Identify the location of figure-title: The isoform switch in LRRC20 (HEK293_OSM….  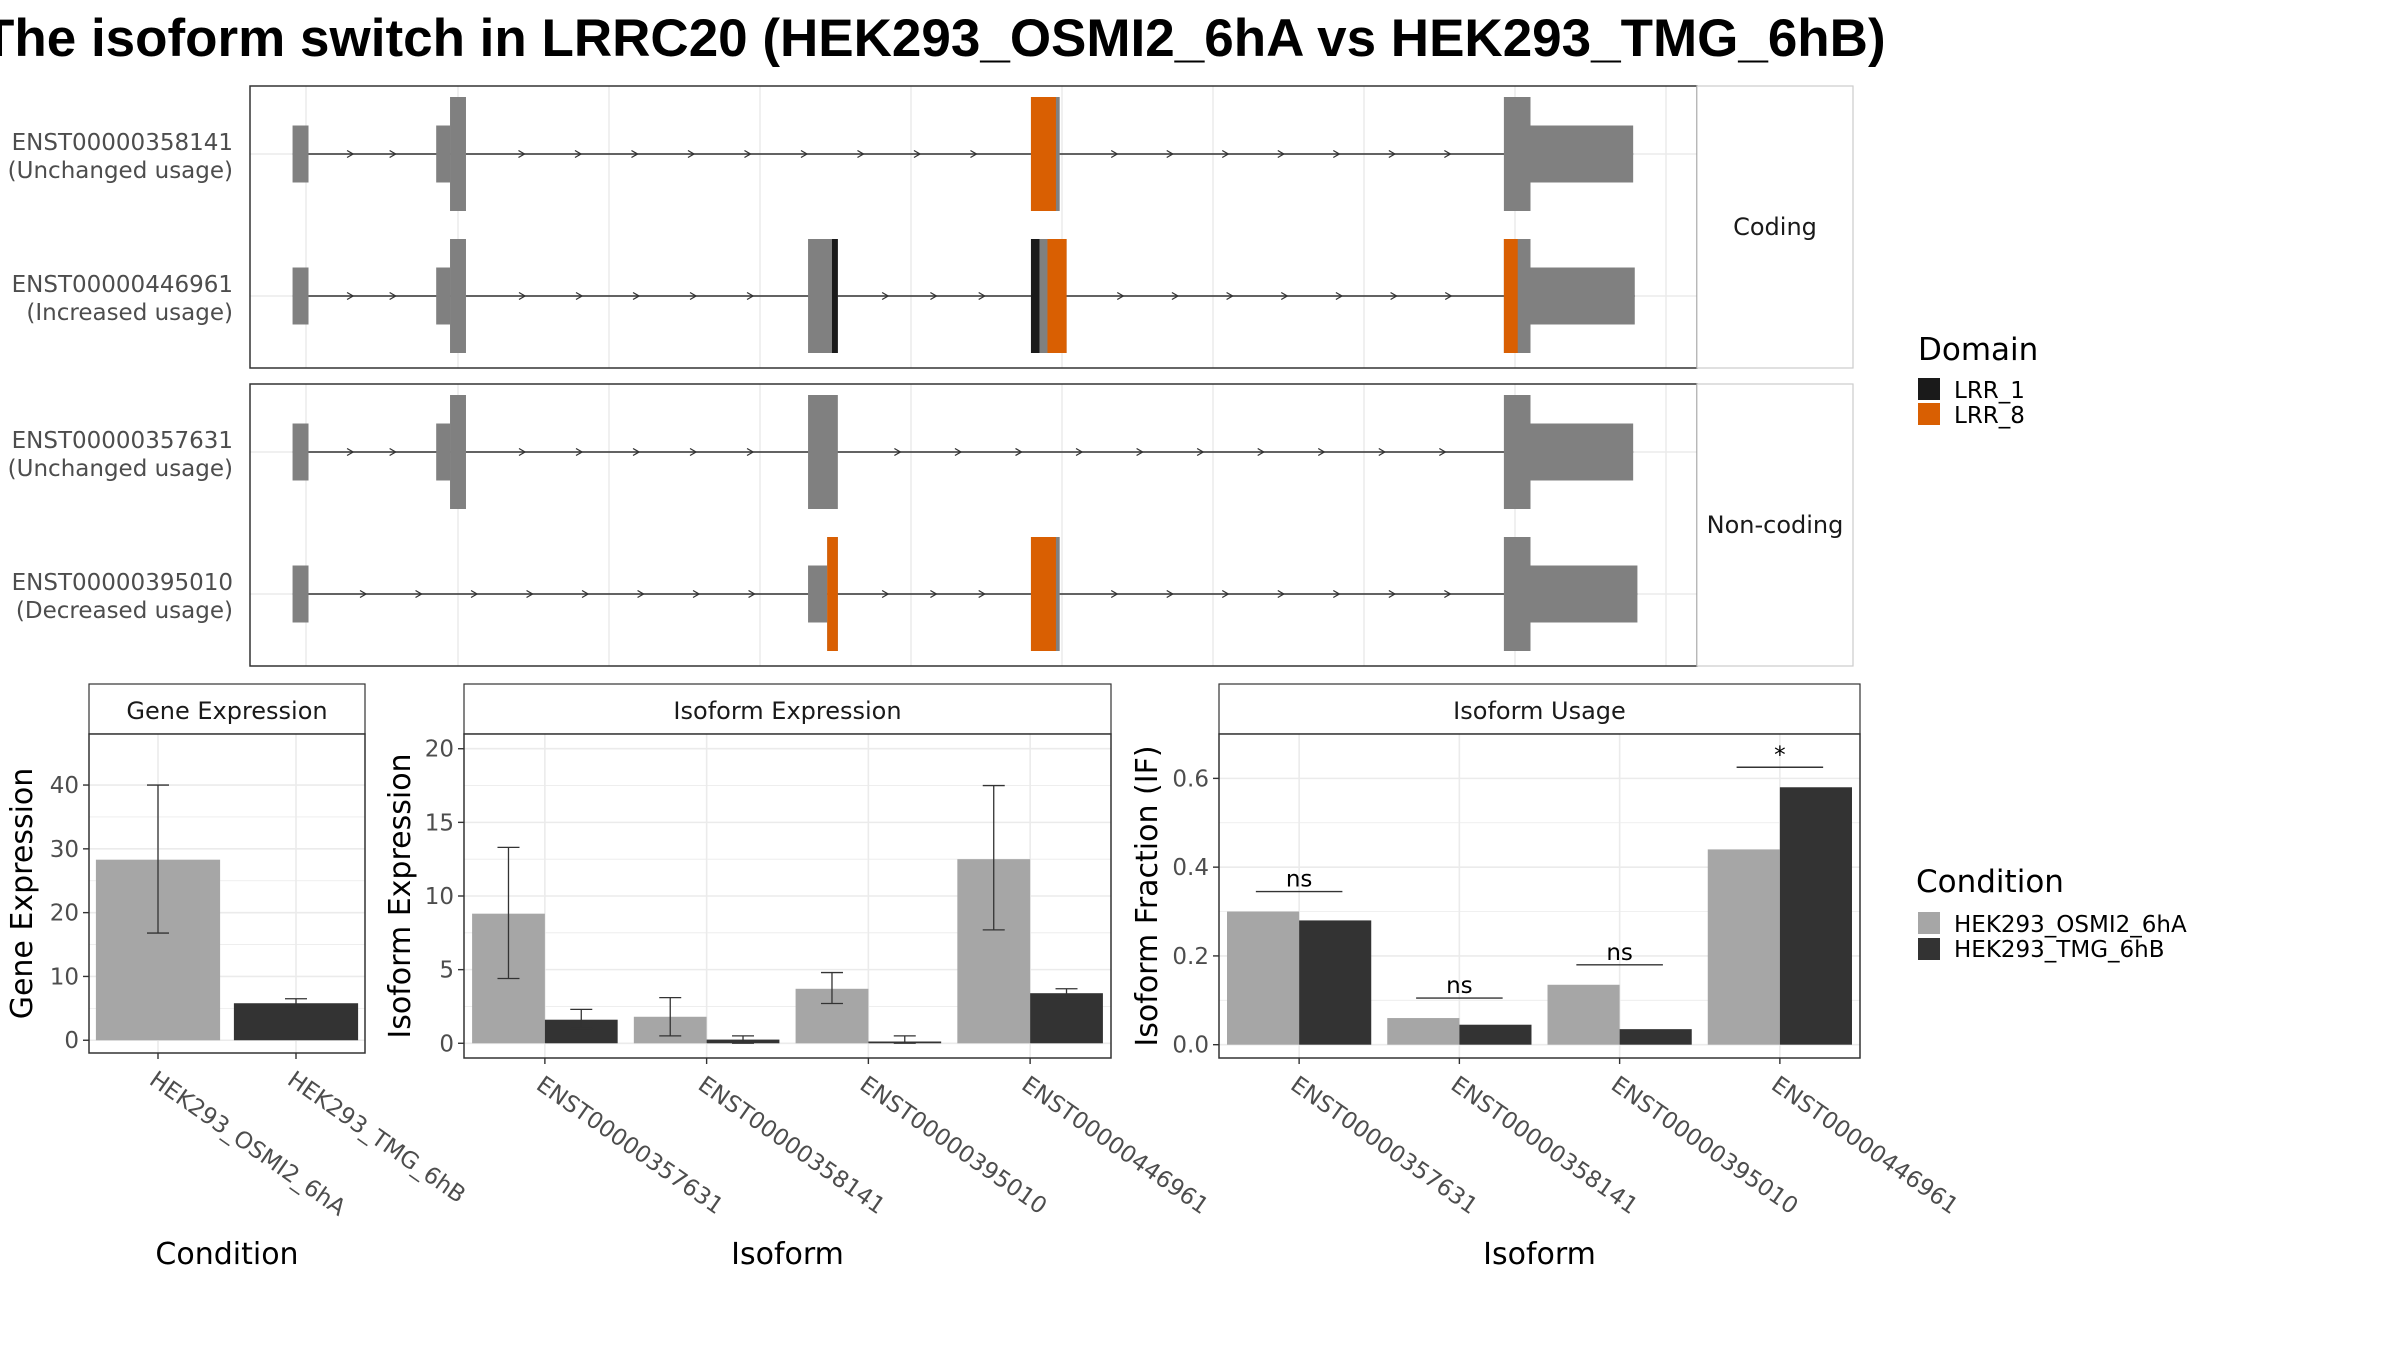
(943, 38).